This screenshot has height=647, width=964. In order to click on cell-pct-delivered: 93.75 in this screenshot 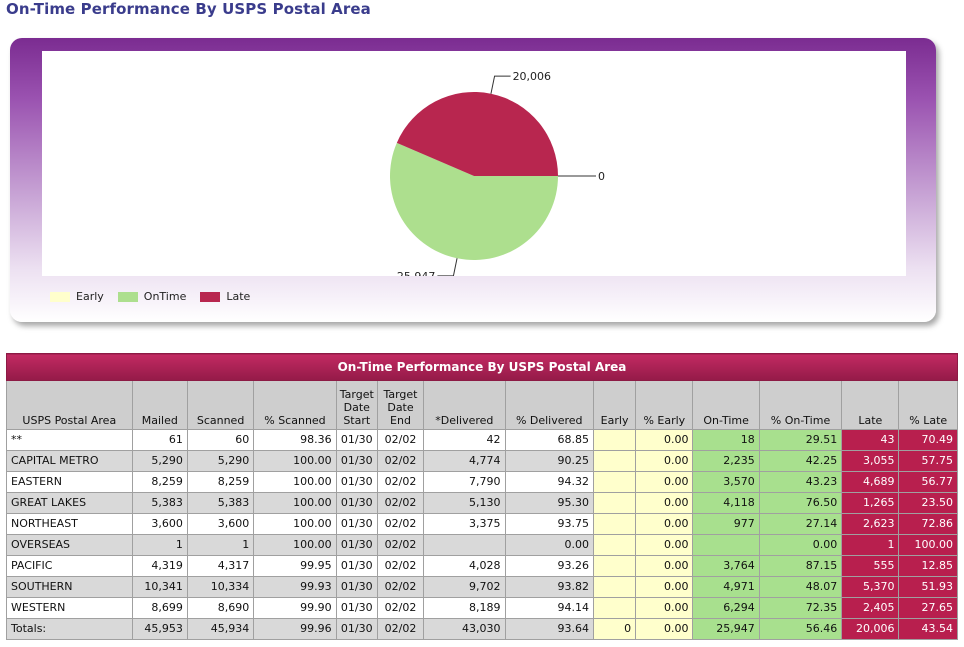, I will do `click(549, 524)`.